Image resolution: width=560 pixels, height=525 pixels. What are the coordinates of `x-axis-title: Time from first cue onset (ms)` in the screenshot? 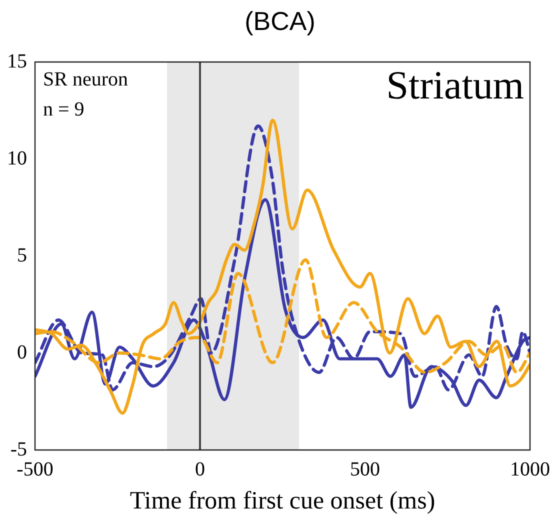 It's located at (283, 501).